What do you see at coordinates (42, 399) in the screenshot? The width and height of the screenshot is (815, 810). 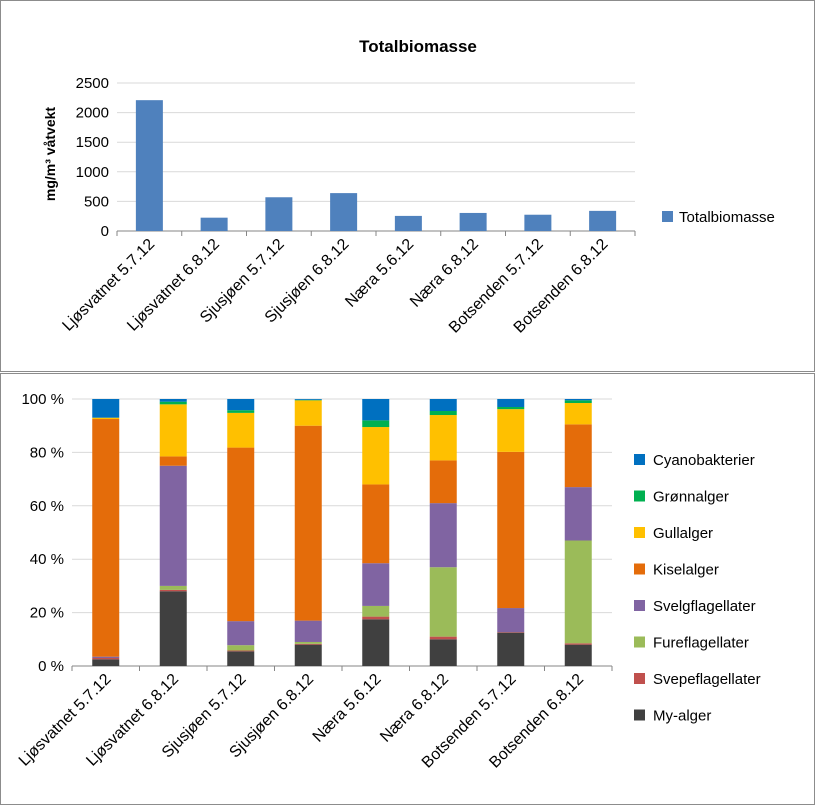 I see `bottom-chart-y-tick-label: 100 %` at bounding box center [42, 399].